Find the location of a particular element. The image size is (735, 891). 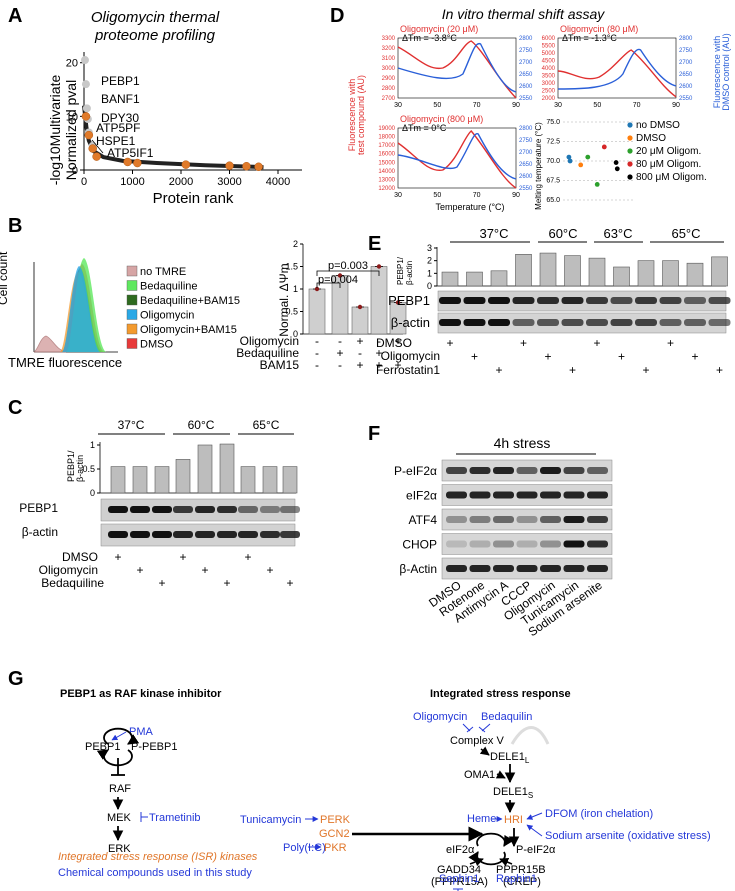

d-left-tick: 2700 is located at coordinates (389, 99).